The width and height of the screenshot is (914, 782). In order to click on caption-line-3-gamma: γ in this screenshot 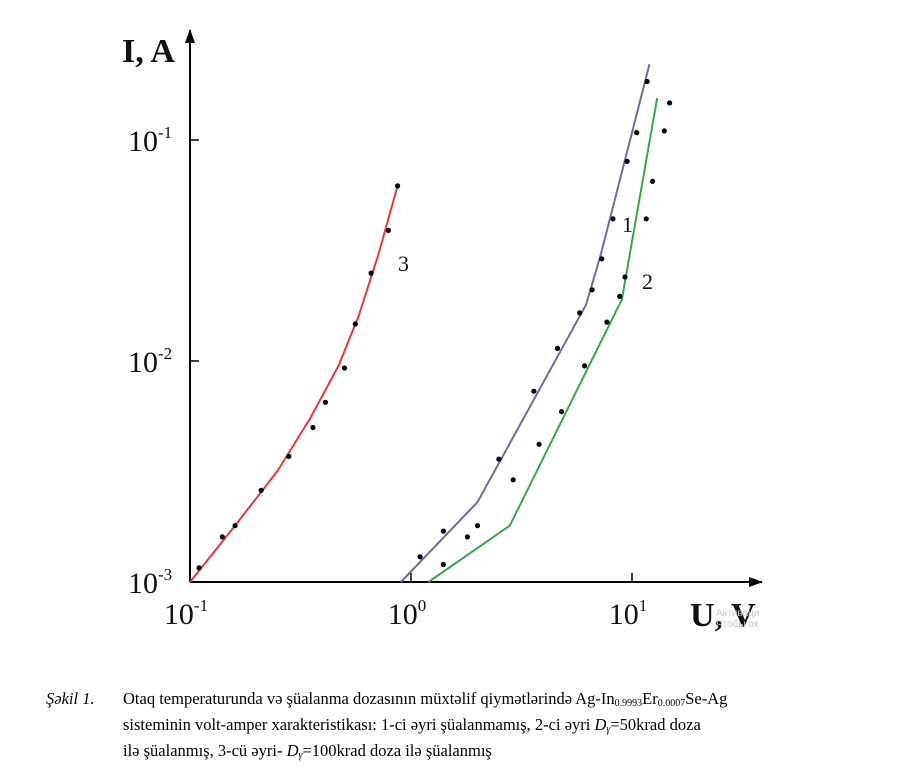, I will do `click(300, 755)`.